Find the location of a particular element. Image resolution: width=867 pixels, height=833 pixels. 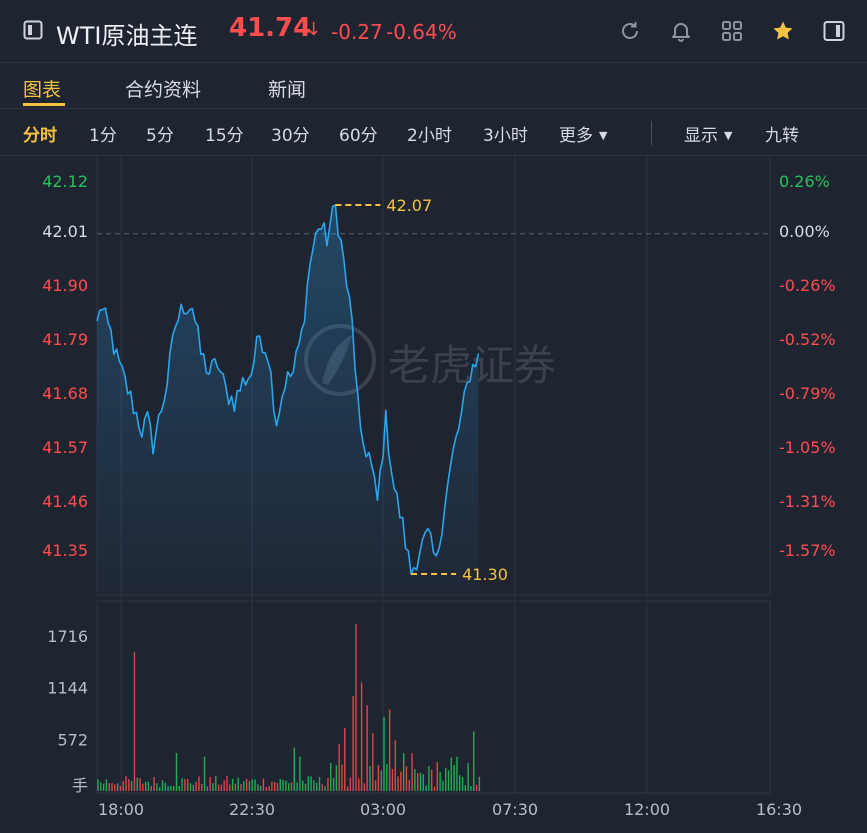

time-tick-label: 03:00 is located at coordinates (383, 809).